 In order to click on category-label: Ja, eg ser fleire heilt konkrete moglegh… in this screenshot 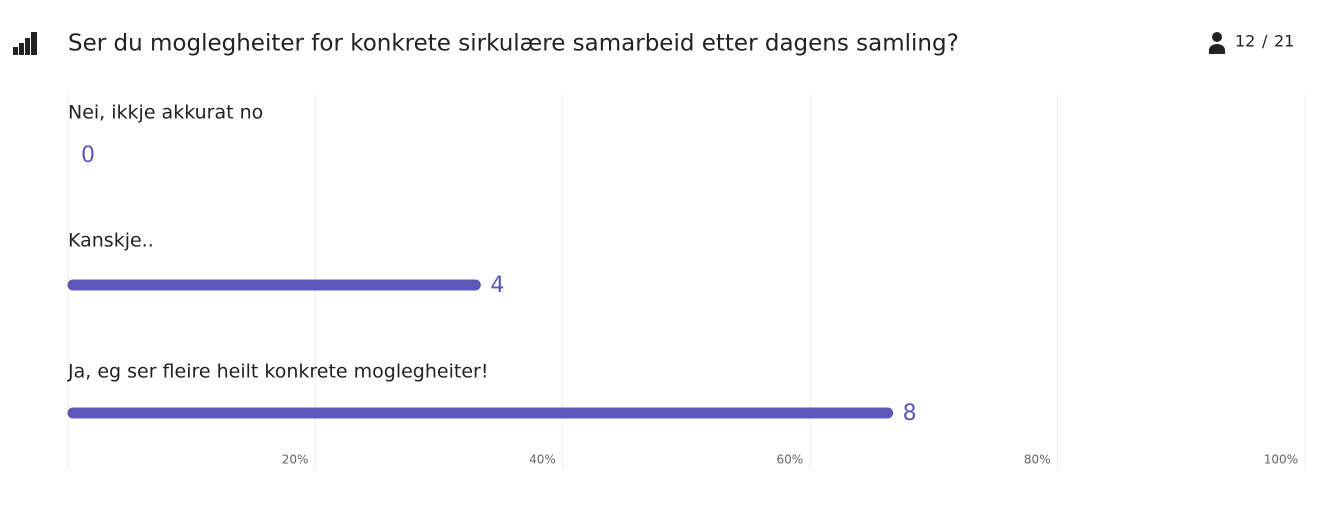, I will do `click(277, 372)`.